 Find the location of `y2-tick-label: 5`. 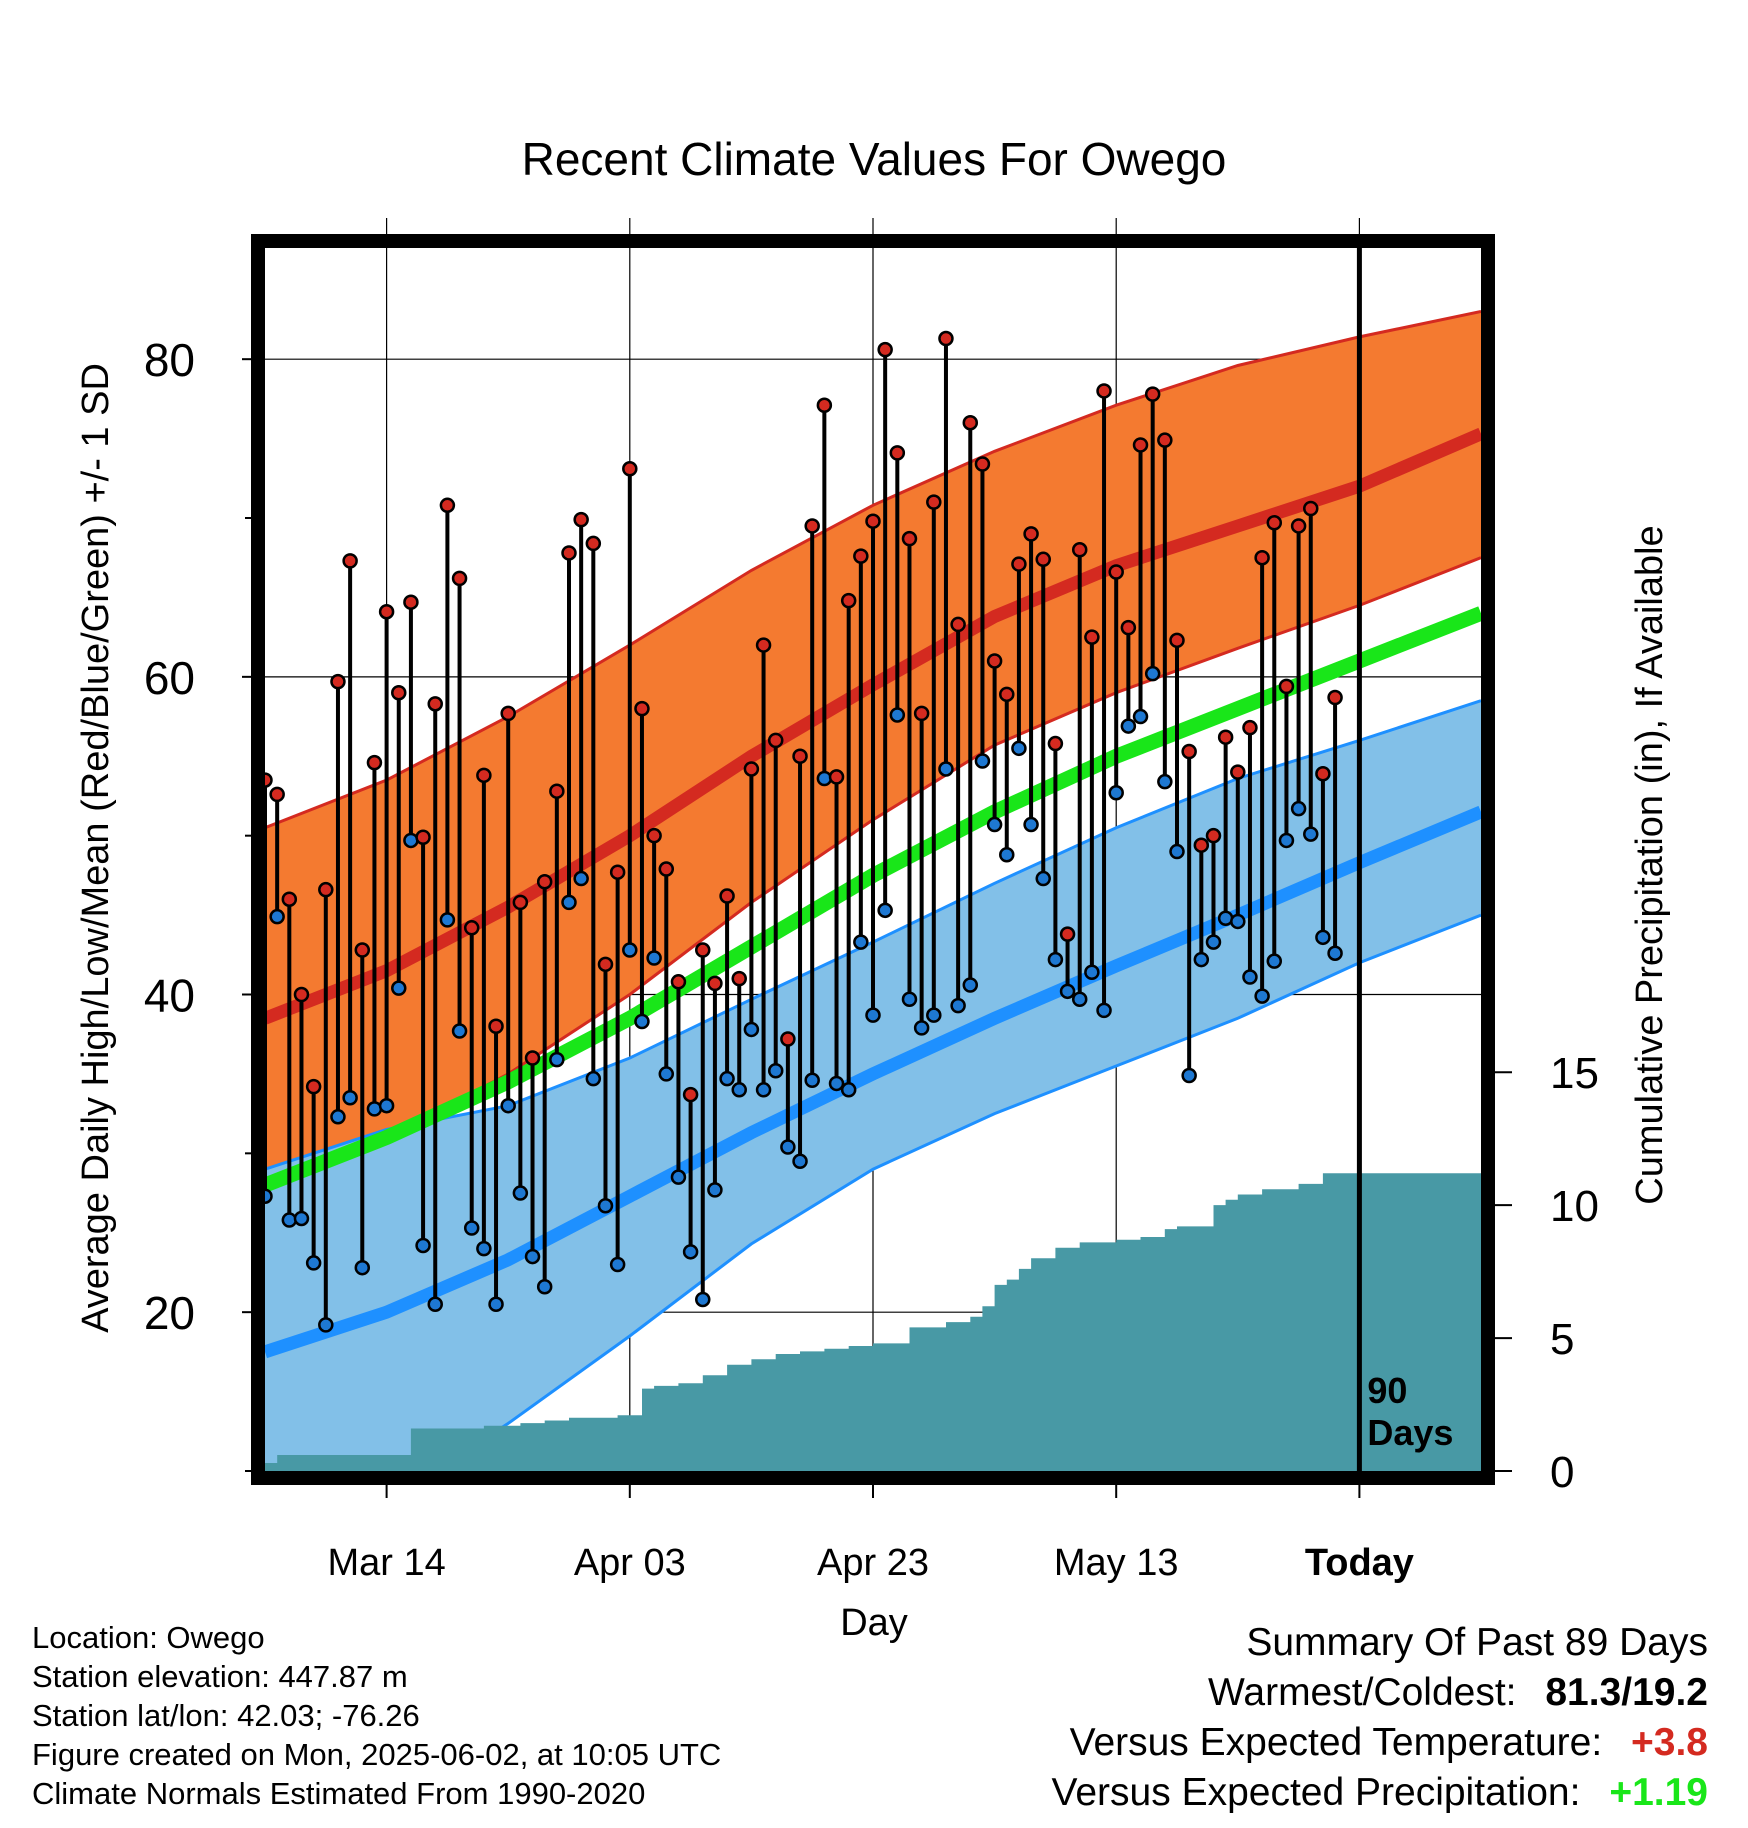

y2-tick-label: 5 is located at coordinates (1562, 1339).